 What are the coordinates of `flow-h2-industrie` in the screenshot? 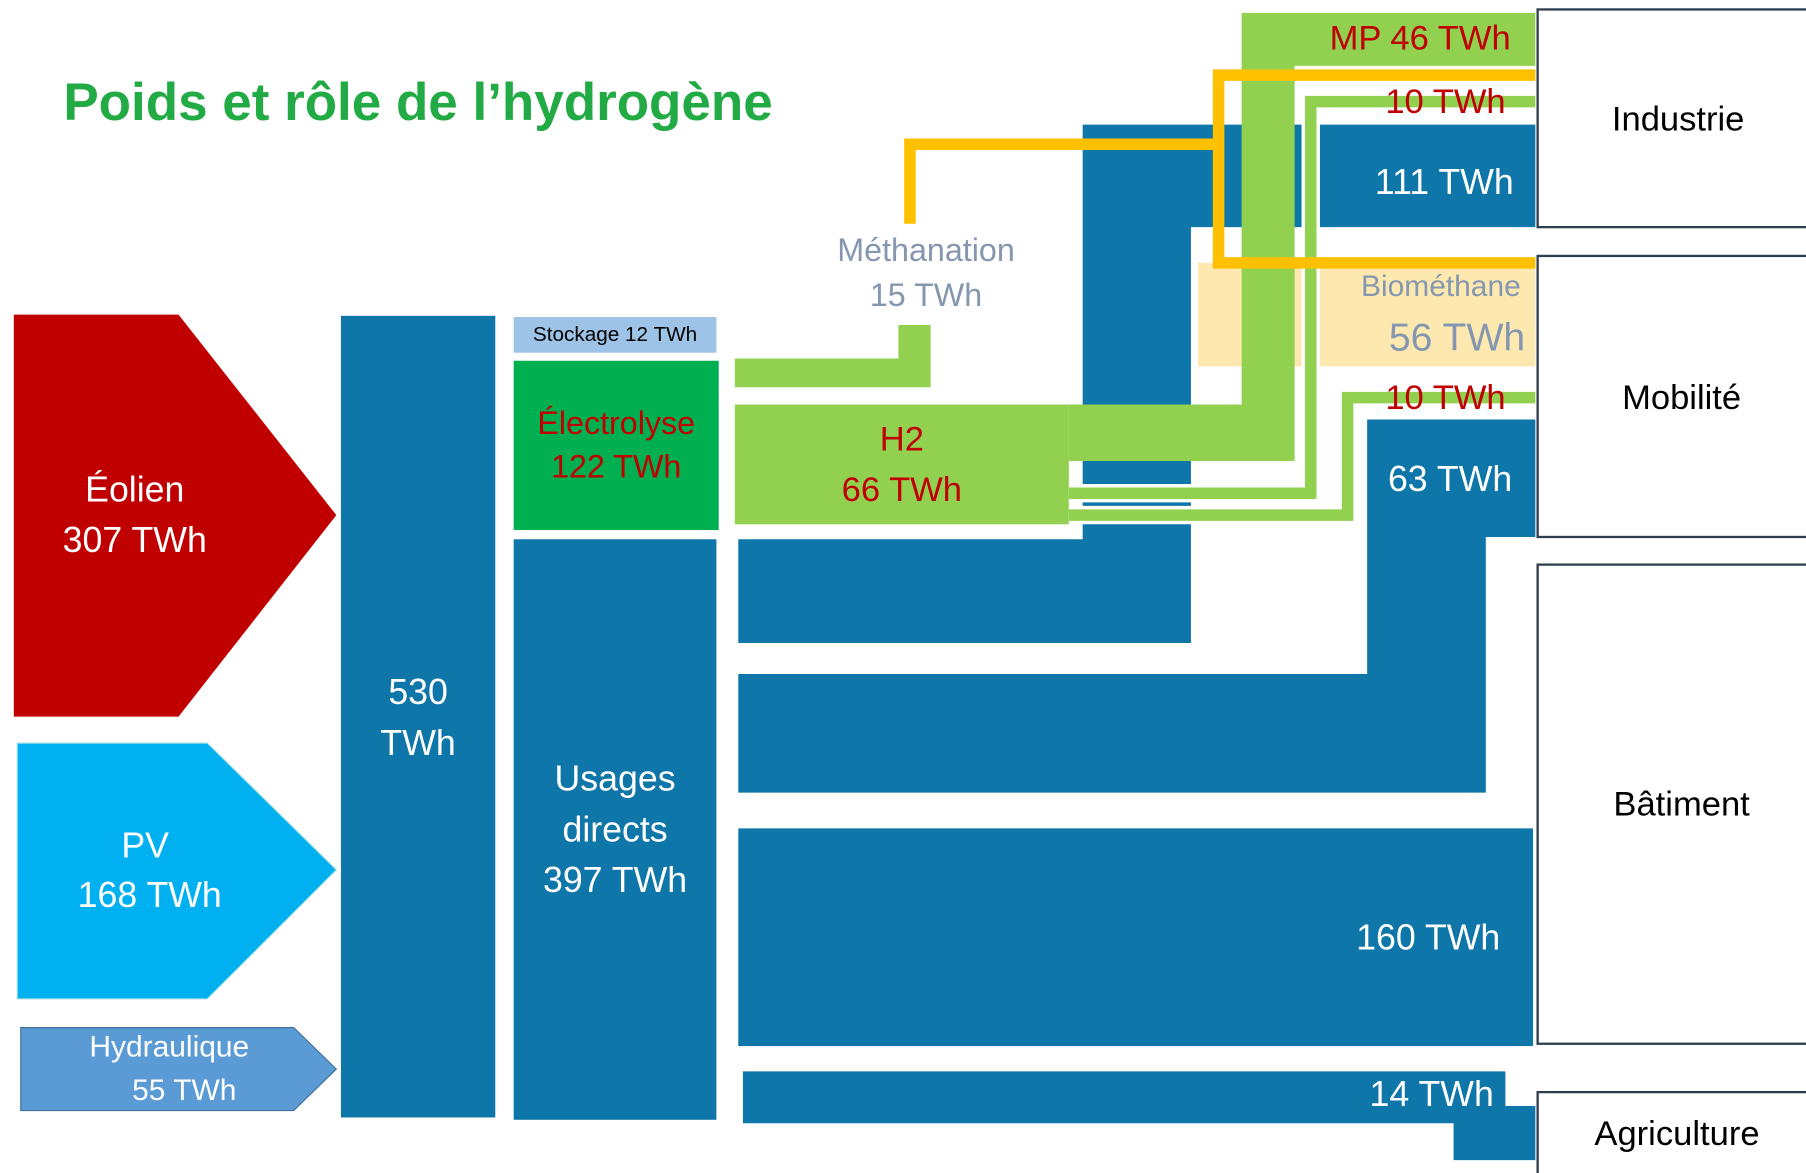 It's located at (1302, 297).